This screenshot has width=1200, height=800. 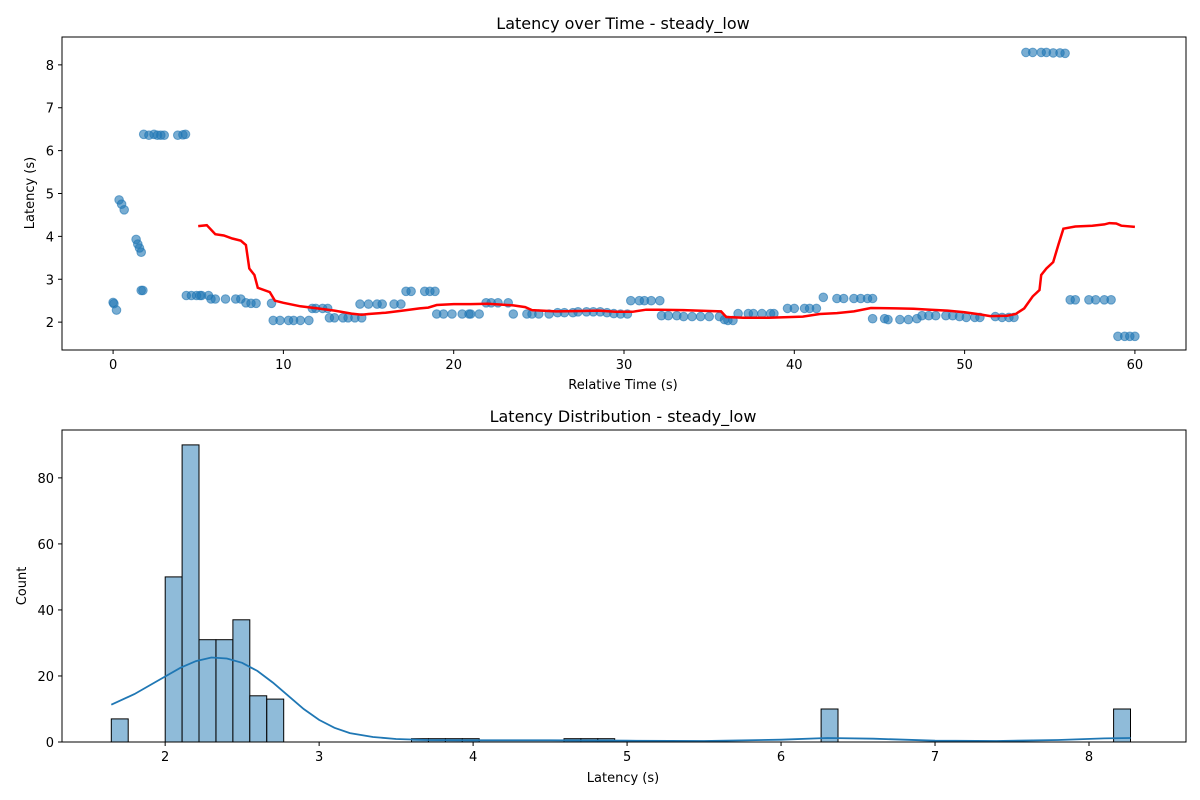 What do you see at coordinates (45, 479) in the screenshot?
I see `y-tick-label: 80` at bounding box center [45, 479].